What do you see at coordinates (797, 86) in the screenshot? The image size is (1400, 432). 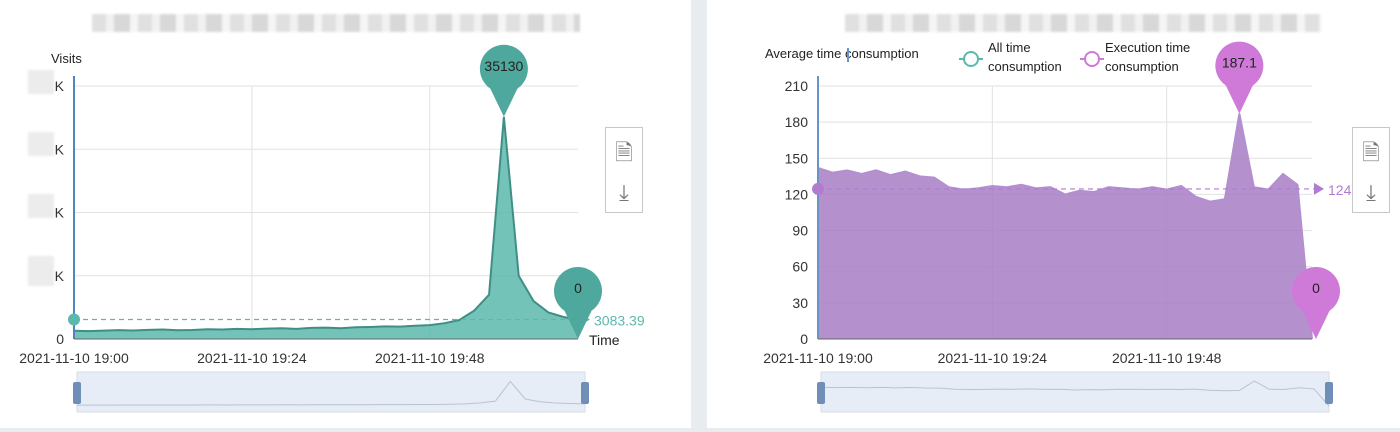 I see `y-tick-label: 210` at bounding box center [797, 86].